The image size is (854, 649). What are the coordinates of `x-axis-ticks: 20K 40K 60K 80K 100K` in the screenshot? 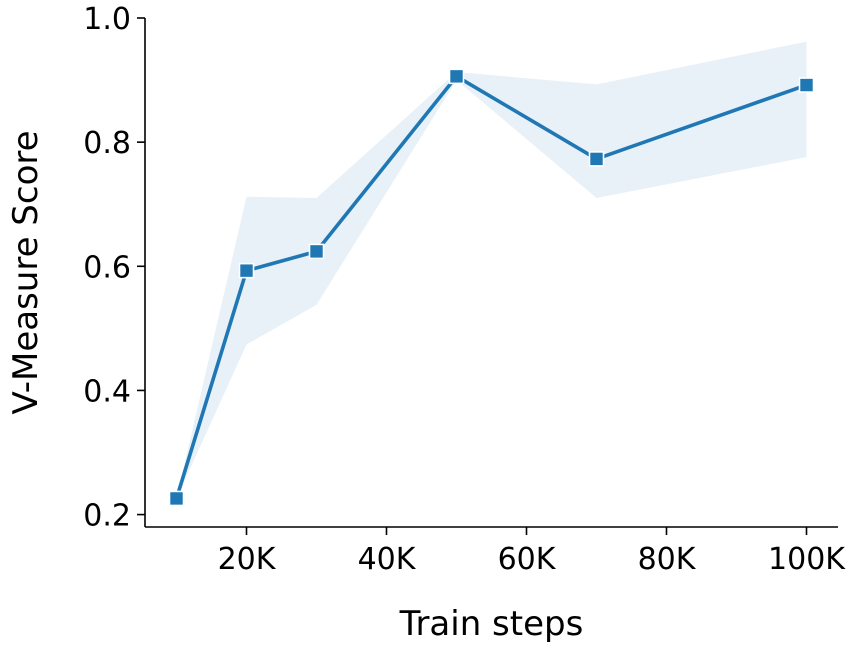 It's located at (532, 552).